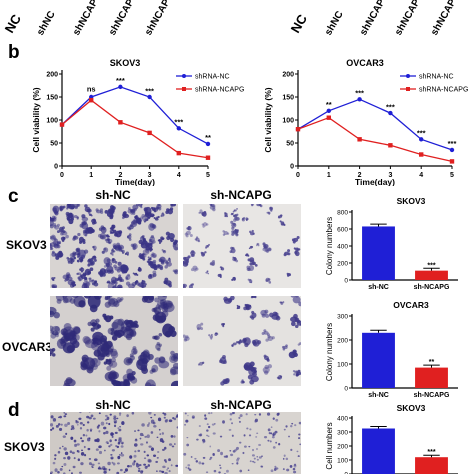 Image resolution: width=474 pixels, height=474 pixels. Describe the element at coordinates (52, 98) in the screenshot. I see `y-tick-label: 150` at that location.